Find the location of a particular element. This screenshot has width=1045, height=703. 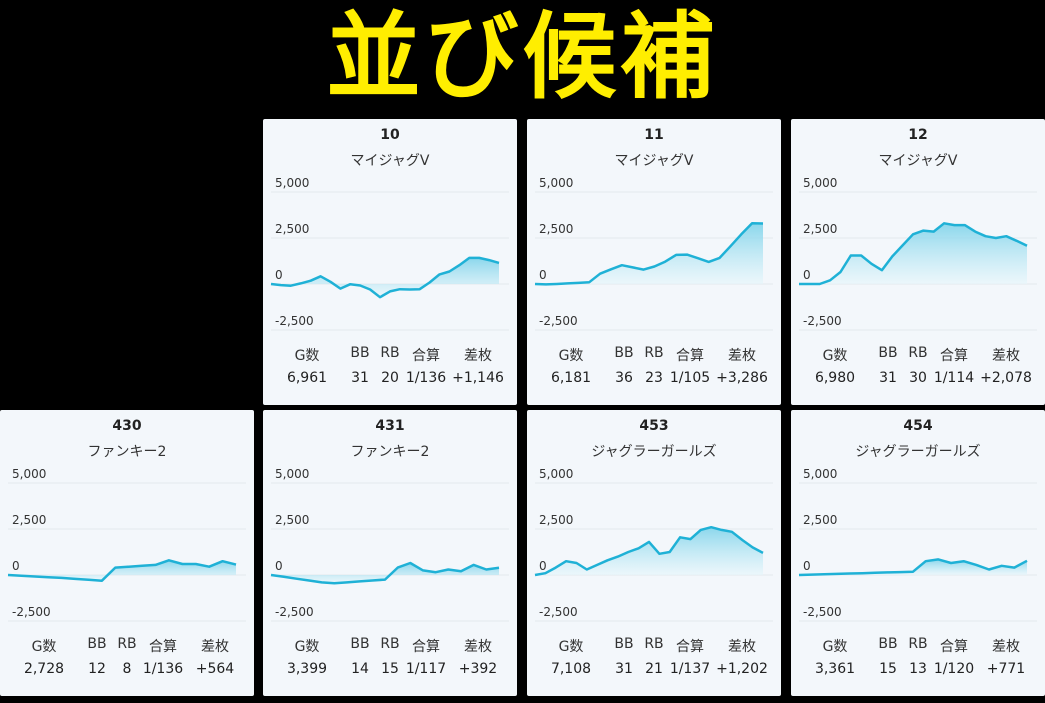

stats-value: 1/117 is located at coordinates (426, 669).